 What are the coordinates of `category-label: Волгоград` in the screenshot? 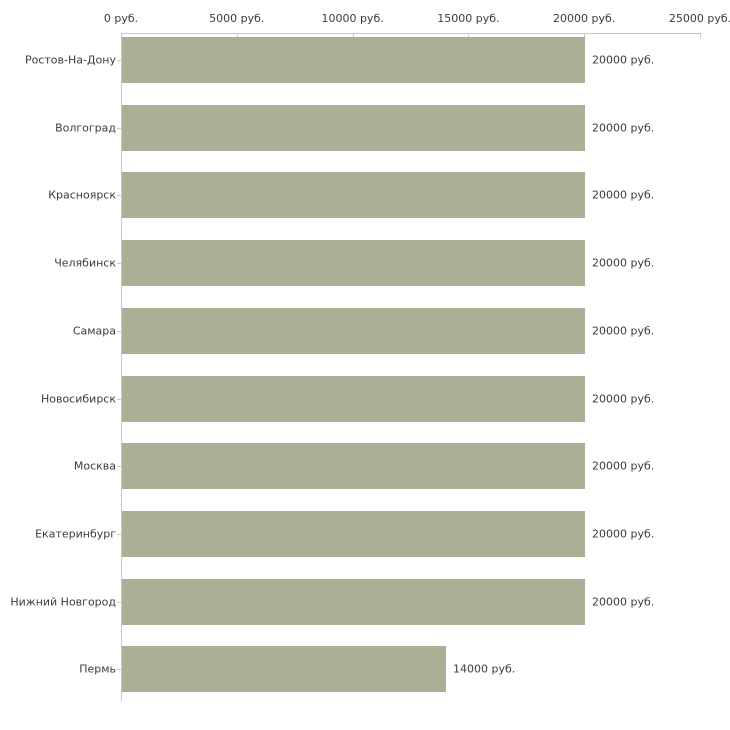 It's located at (85, 128).